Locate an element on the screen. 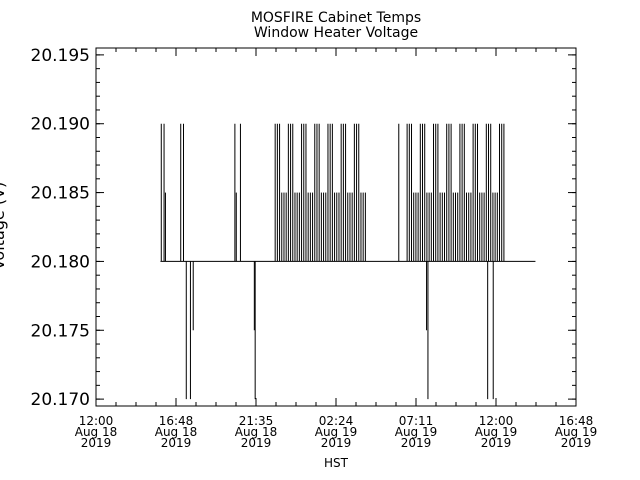 Image resolution: width=640 pixels, height=480 pixels. y-tick-label: 20.190 is located at coordinates (60, 125).